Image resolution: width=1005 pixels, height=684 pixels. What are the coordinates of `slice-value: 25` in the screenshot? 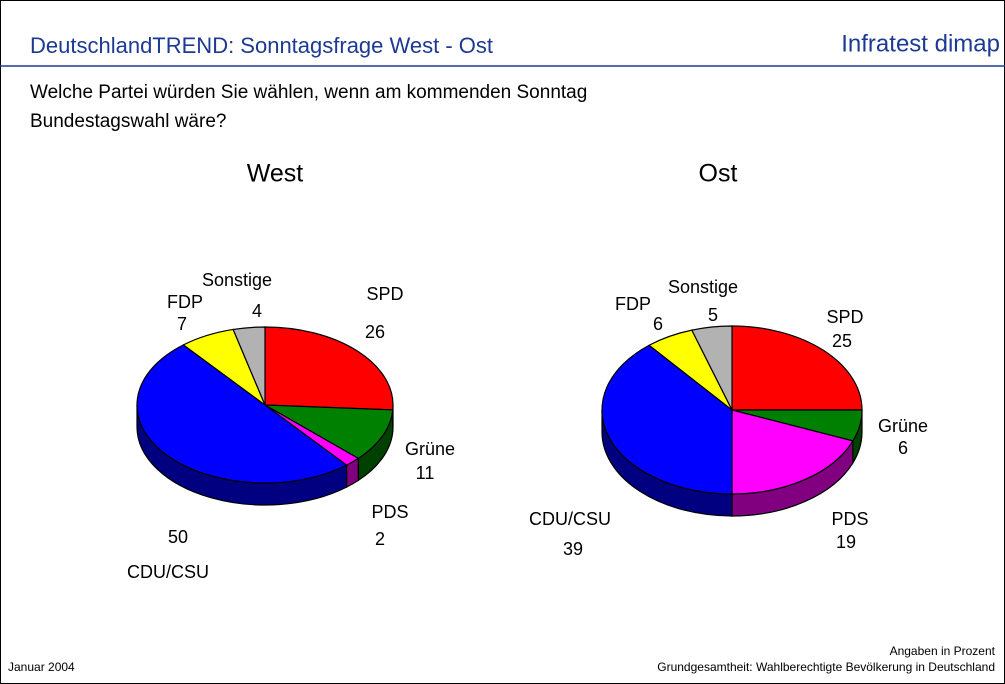 It's located at (842, 341).